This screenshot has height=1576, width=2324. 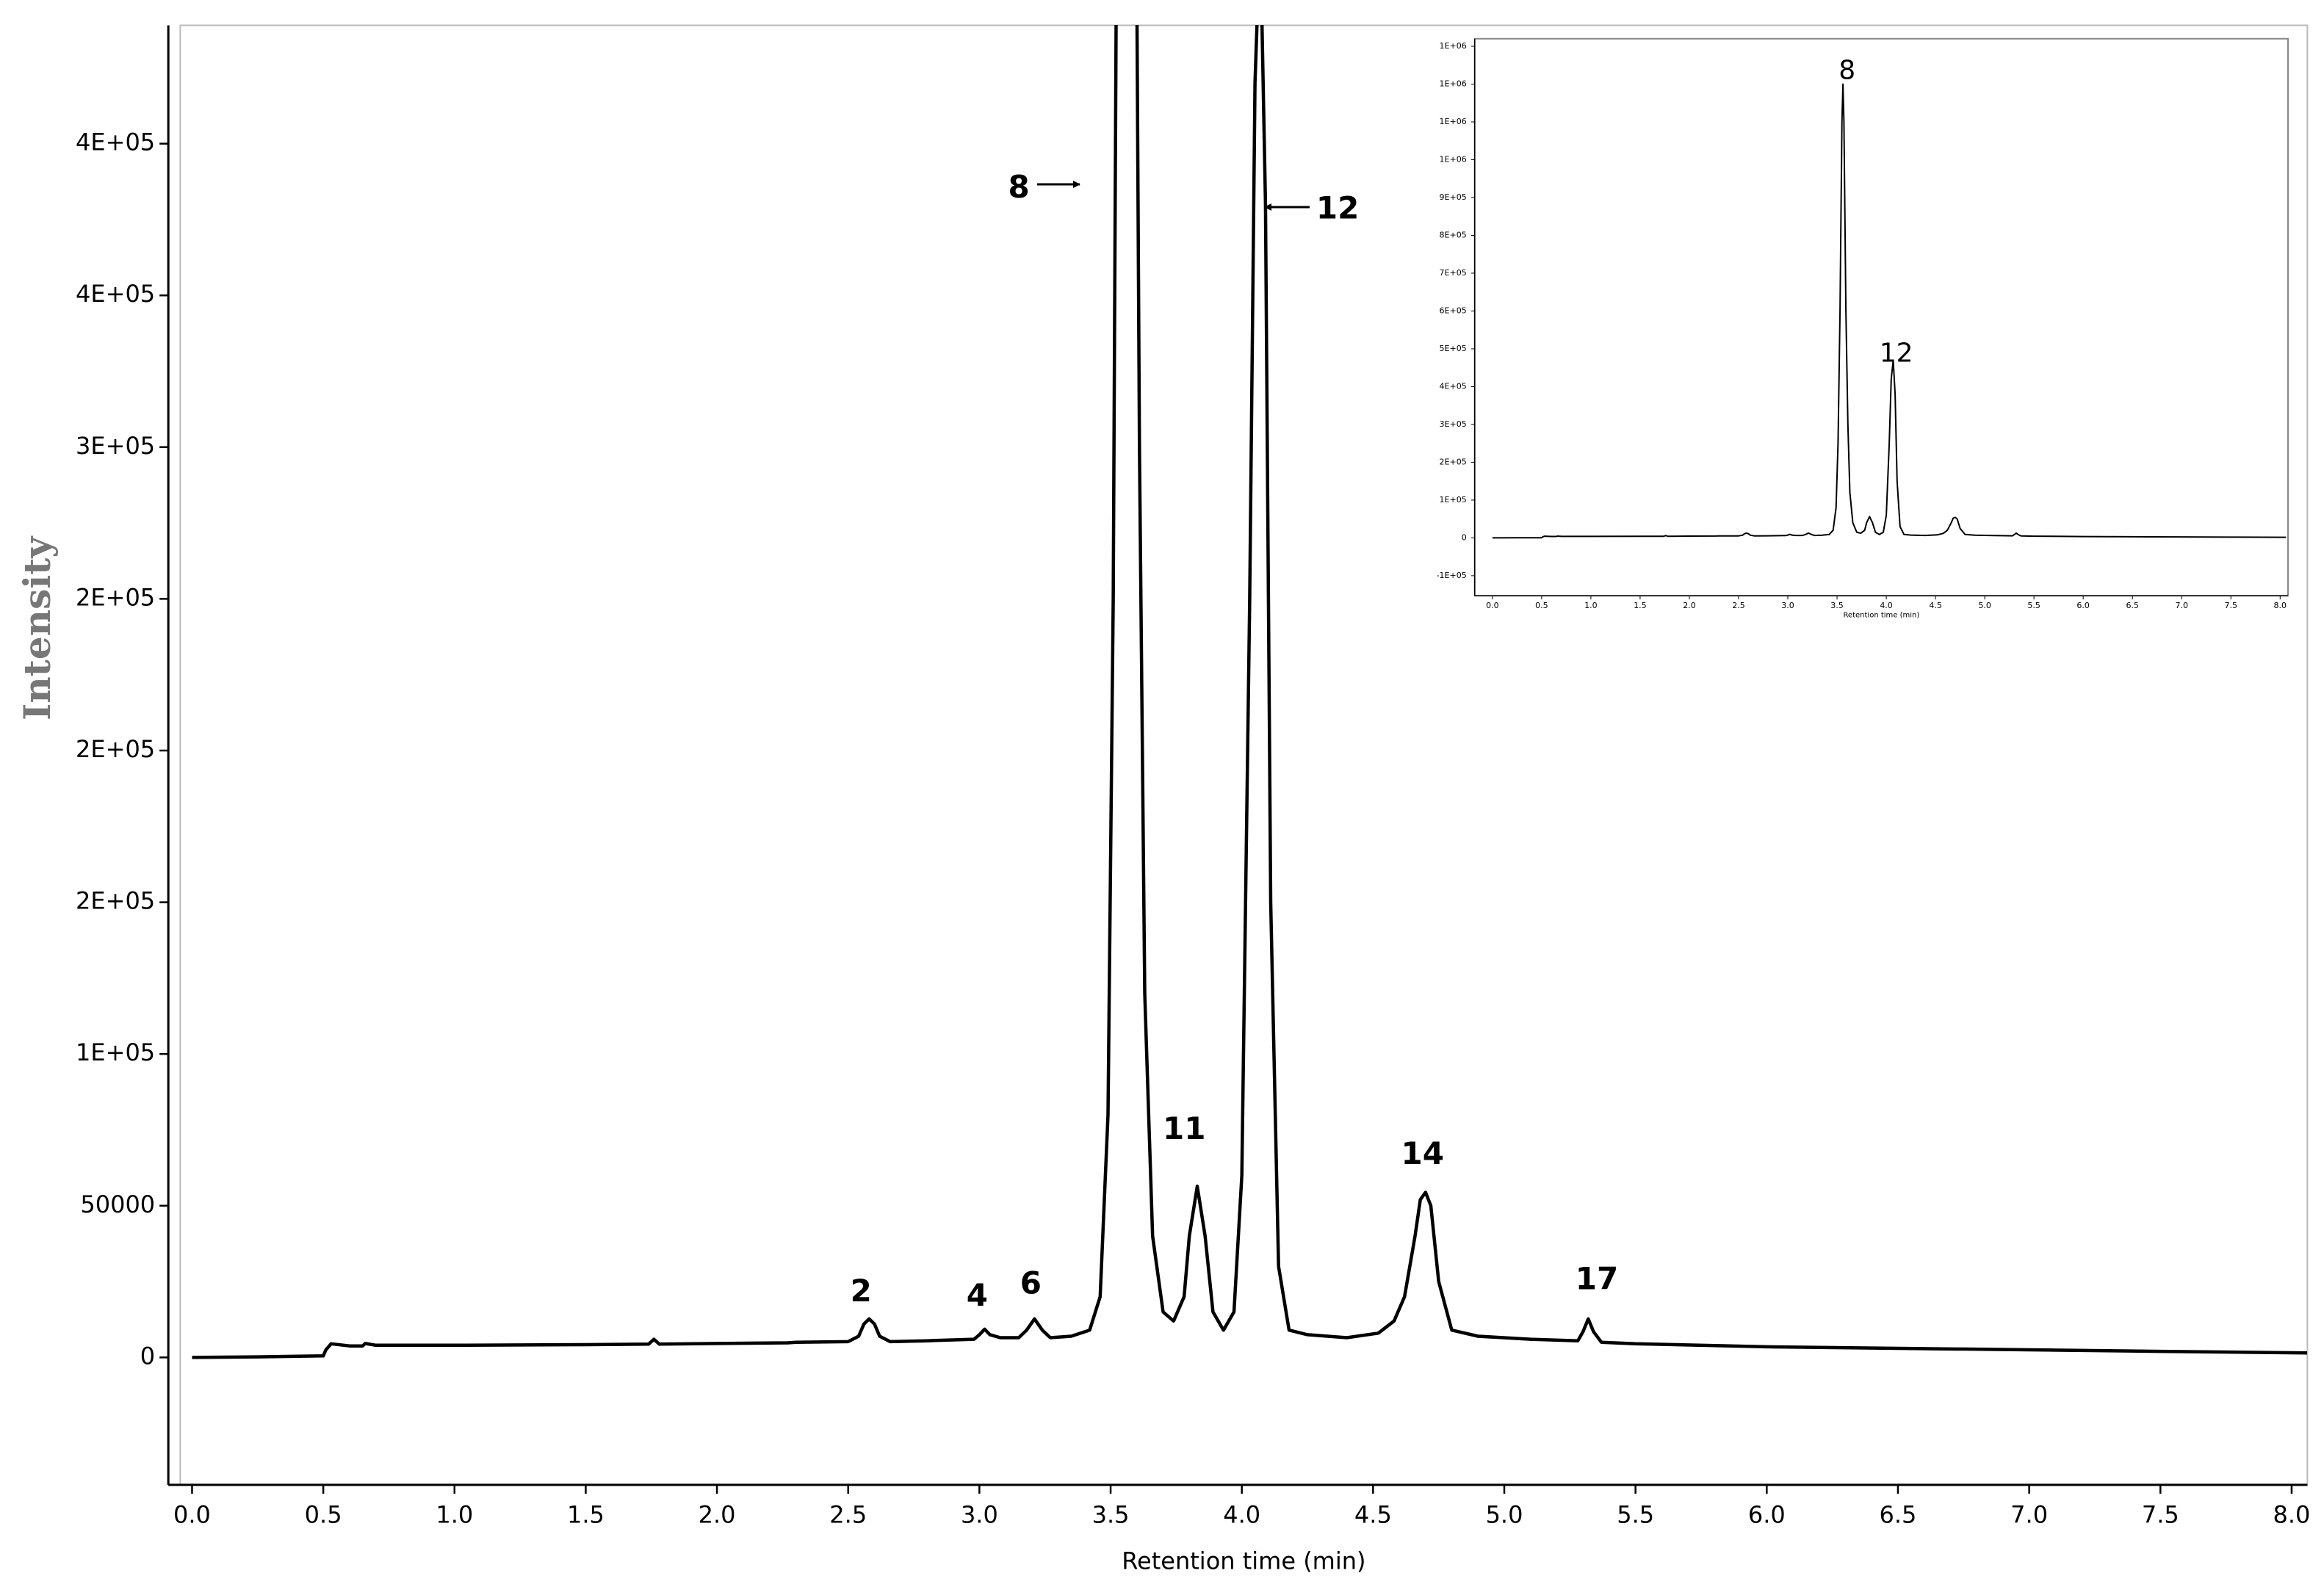 I want to click on y-tick-label: 6E+05, so click(x=1454, y=310).